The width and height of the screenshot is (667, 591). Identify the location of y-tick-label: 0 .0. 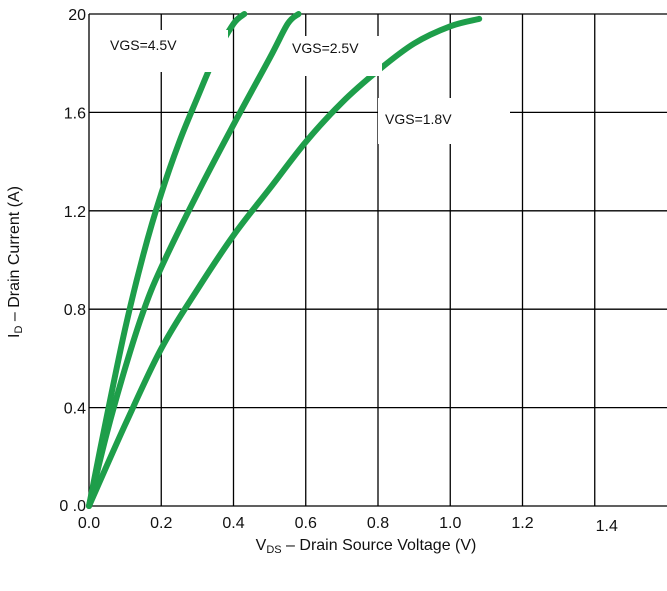
(72, 506).